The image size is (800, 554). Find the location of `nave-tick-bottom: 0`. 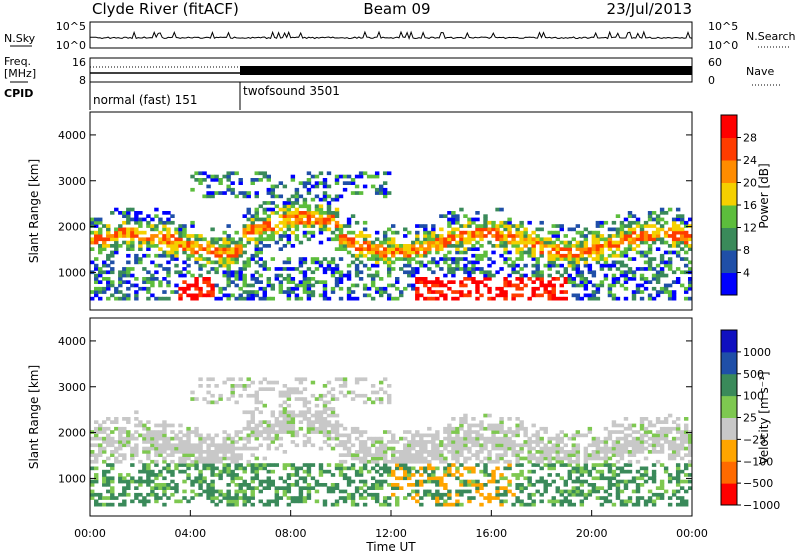

nave-tick-bottom: 0 is located at coordinates (711, 80).